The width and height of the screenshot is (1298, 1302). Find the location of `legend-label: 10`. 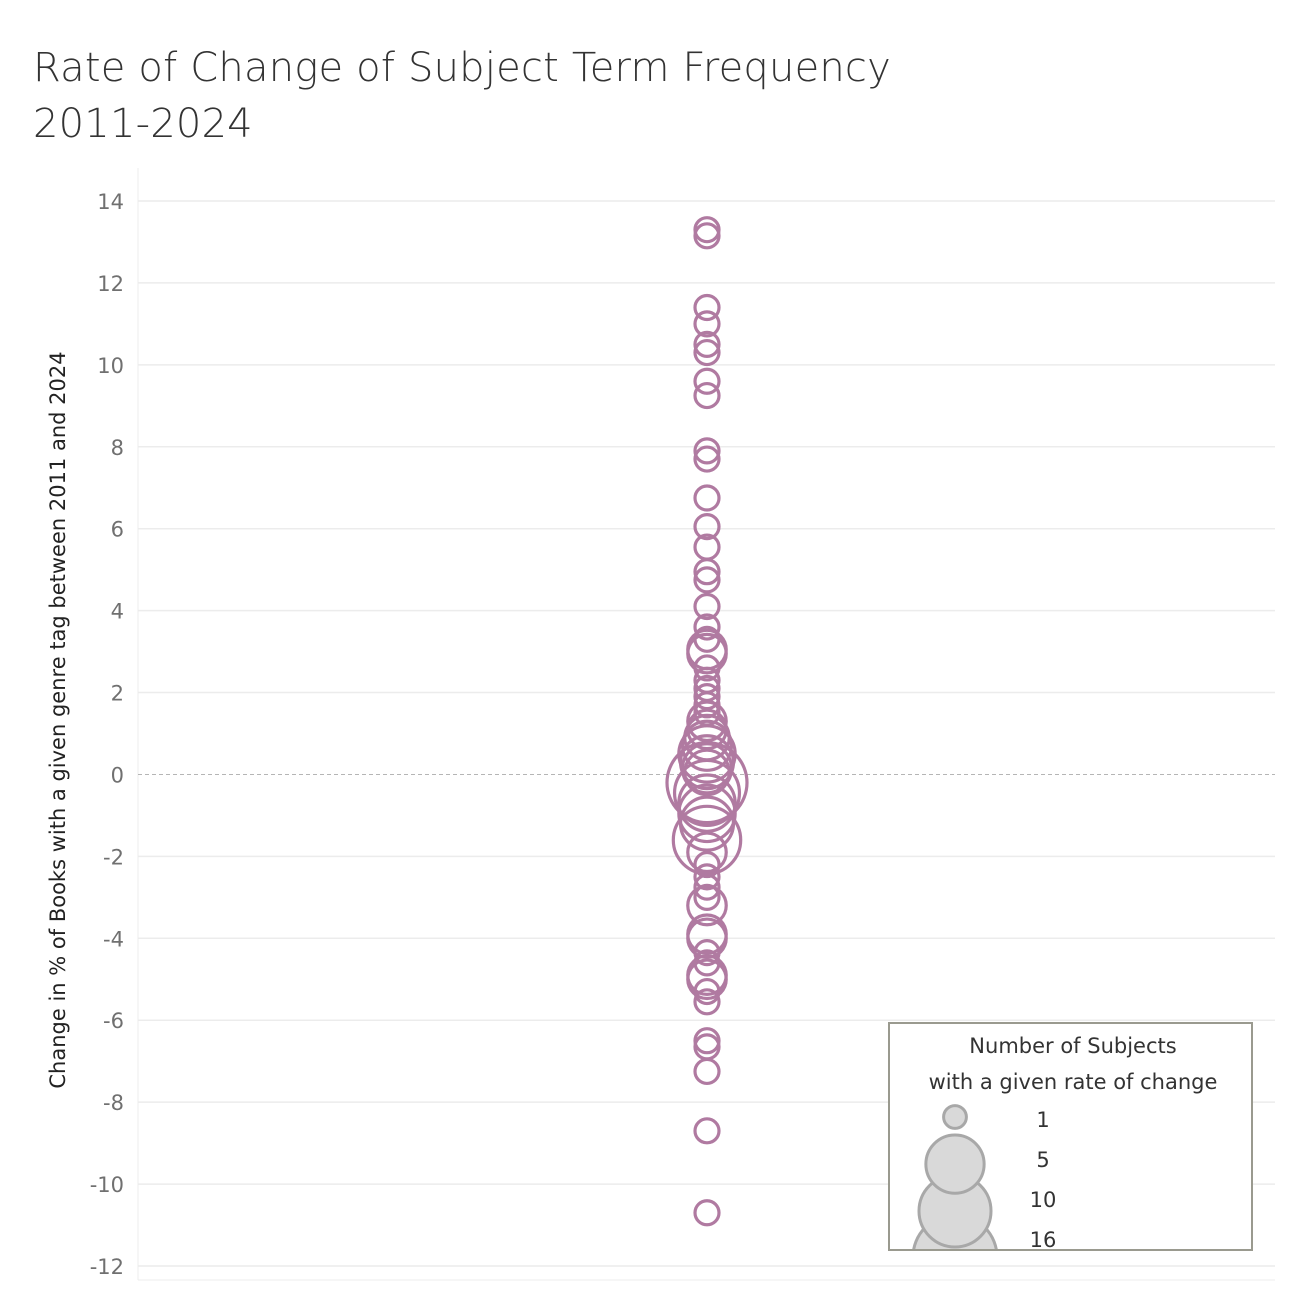

legend-label: 10 is located at coordinates (1043, 1200).